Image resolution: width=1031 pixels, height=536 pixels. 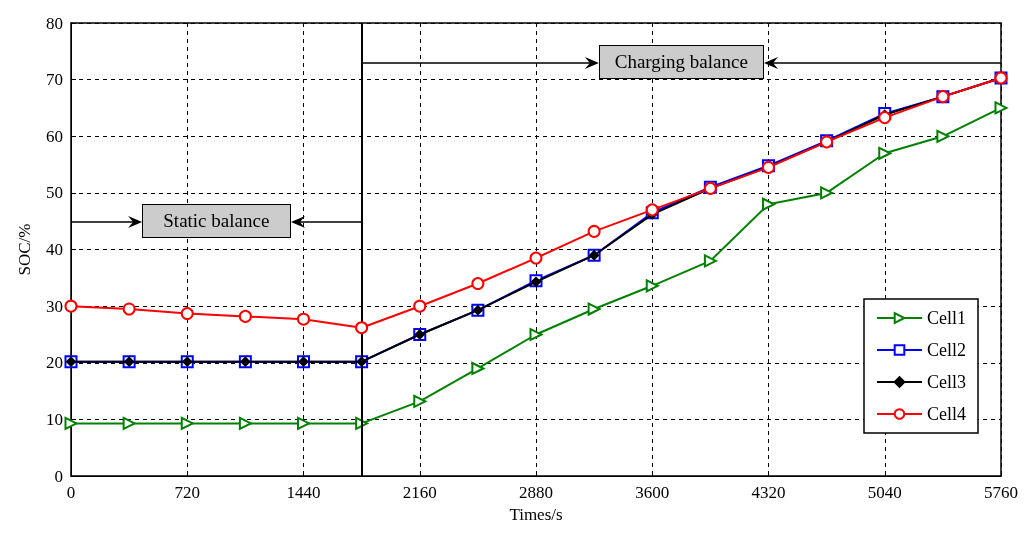 What do you see at coordinates (54, 80) in the screenshot?
I see `y-tick-label: 70` at bounding box center [54, 80].